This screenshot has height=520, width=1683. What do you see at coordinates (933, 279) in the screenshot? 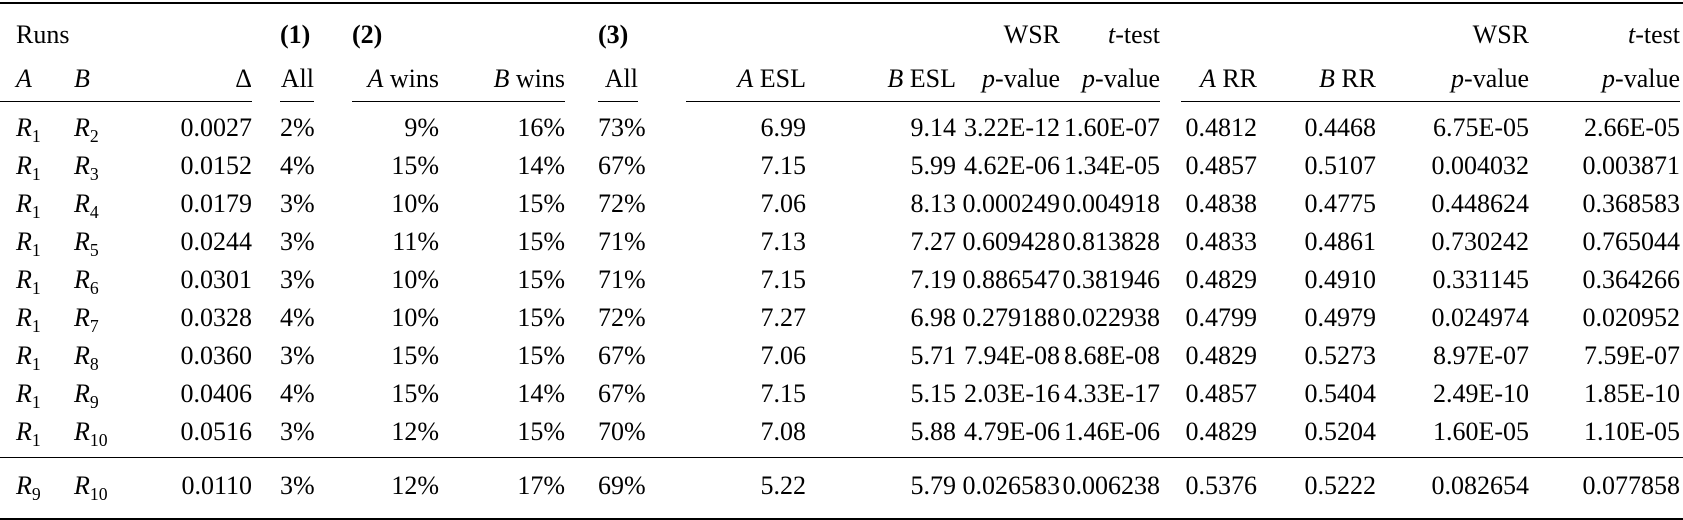
I see `cell-besl: 7.19` at bounding box center [933, 279].